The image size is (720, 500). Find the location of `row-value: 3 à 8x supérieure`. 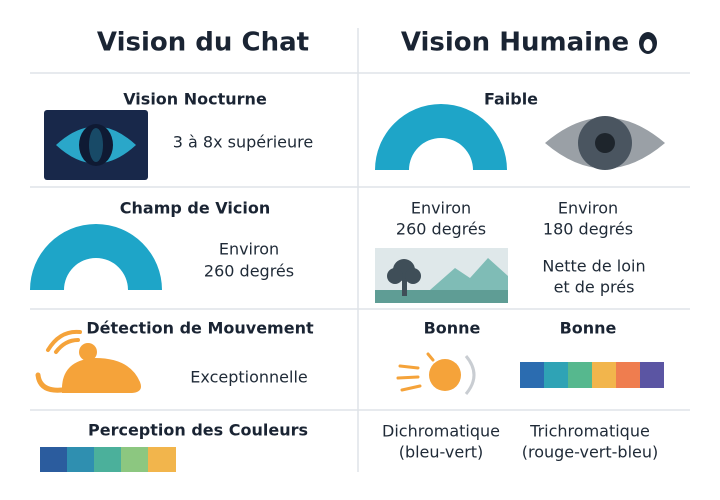

row-value: 3 à 8x supérieure is located at coordinates (243, 142).